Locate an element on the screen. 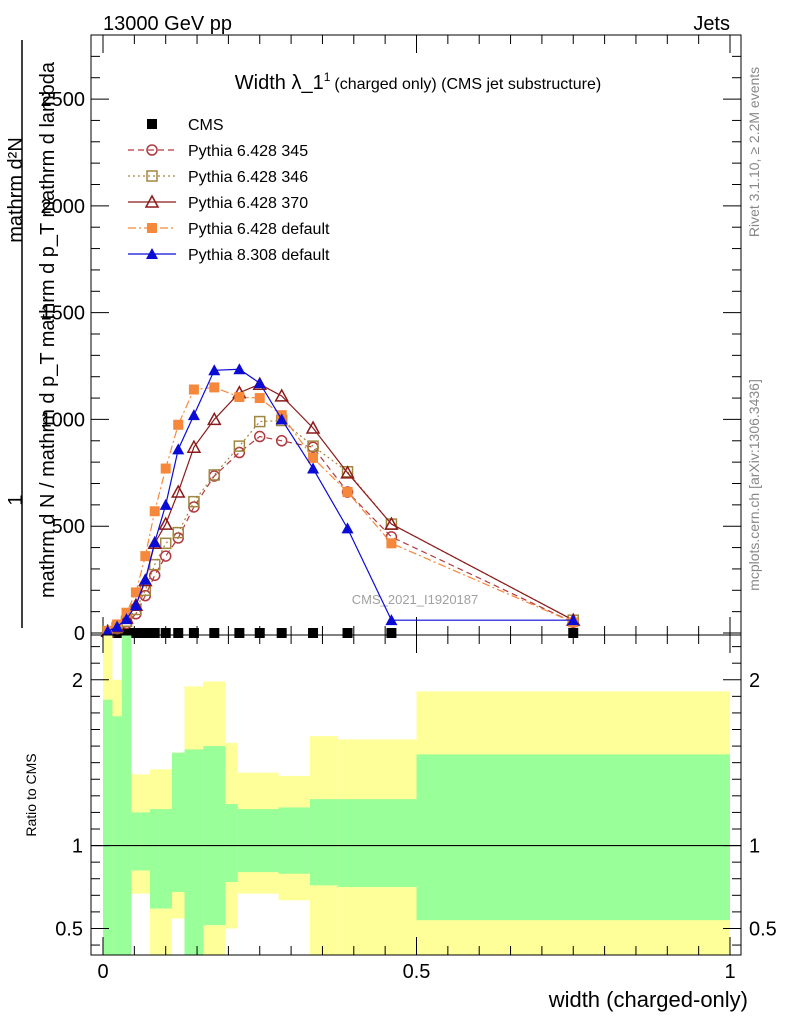  legend-label: CMS is located at coordinates (206, 125).